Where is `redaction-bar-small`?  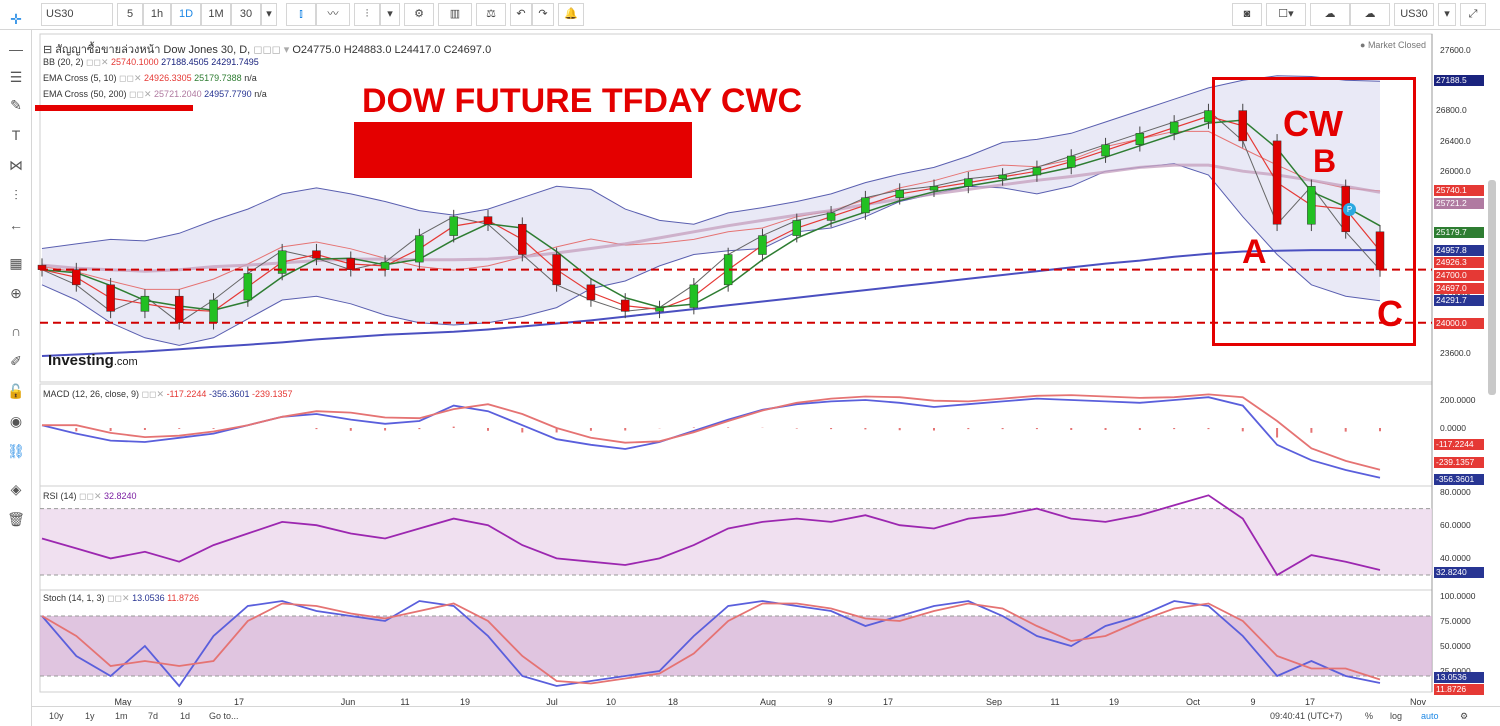 redaction-bar-small is located at coordinates (114, 108).